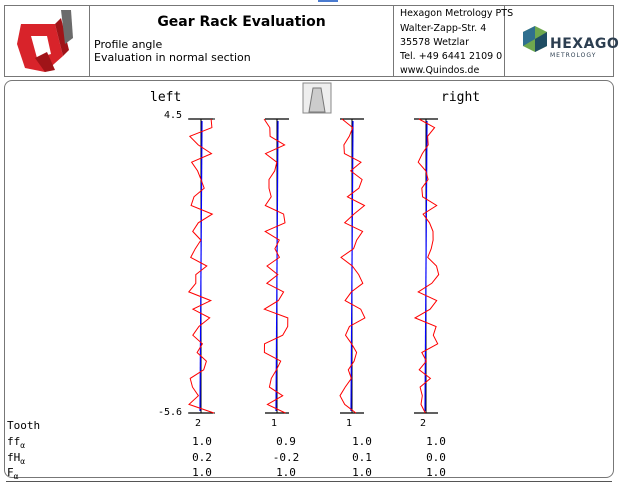 The height and width of the screenshot is (486, 620). Describe the element at coordinates (170, 412) in the screenshot. I see `scale-bottom-label: -5.6` at that location.